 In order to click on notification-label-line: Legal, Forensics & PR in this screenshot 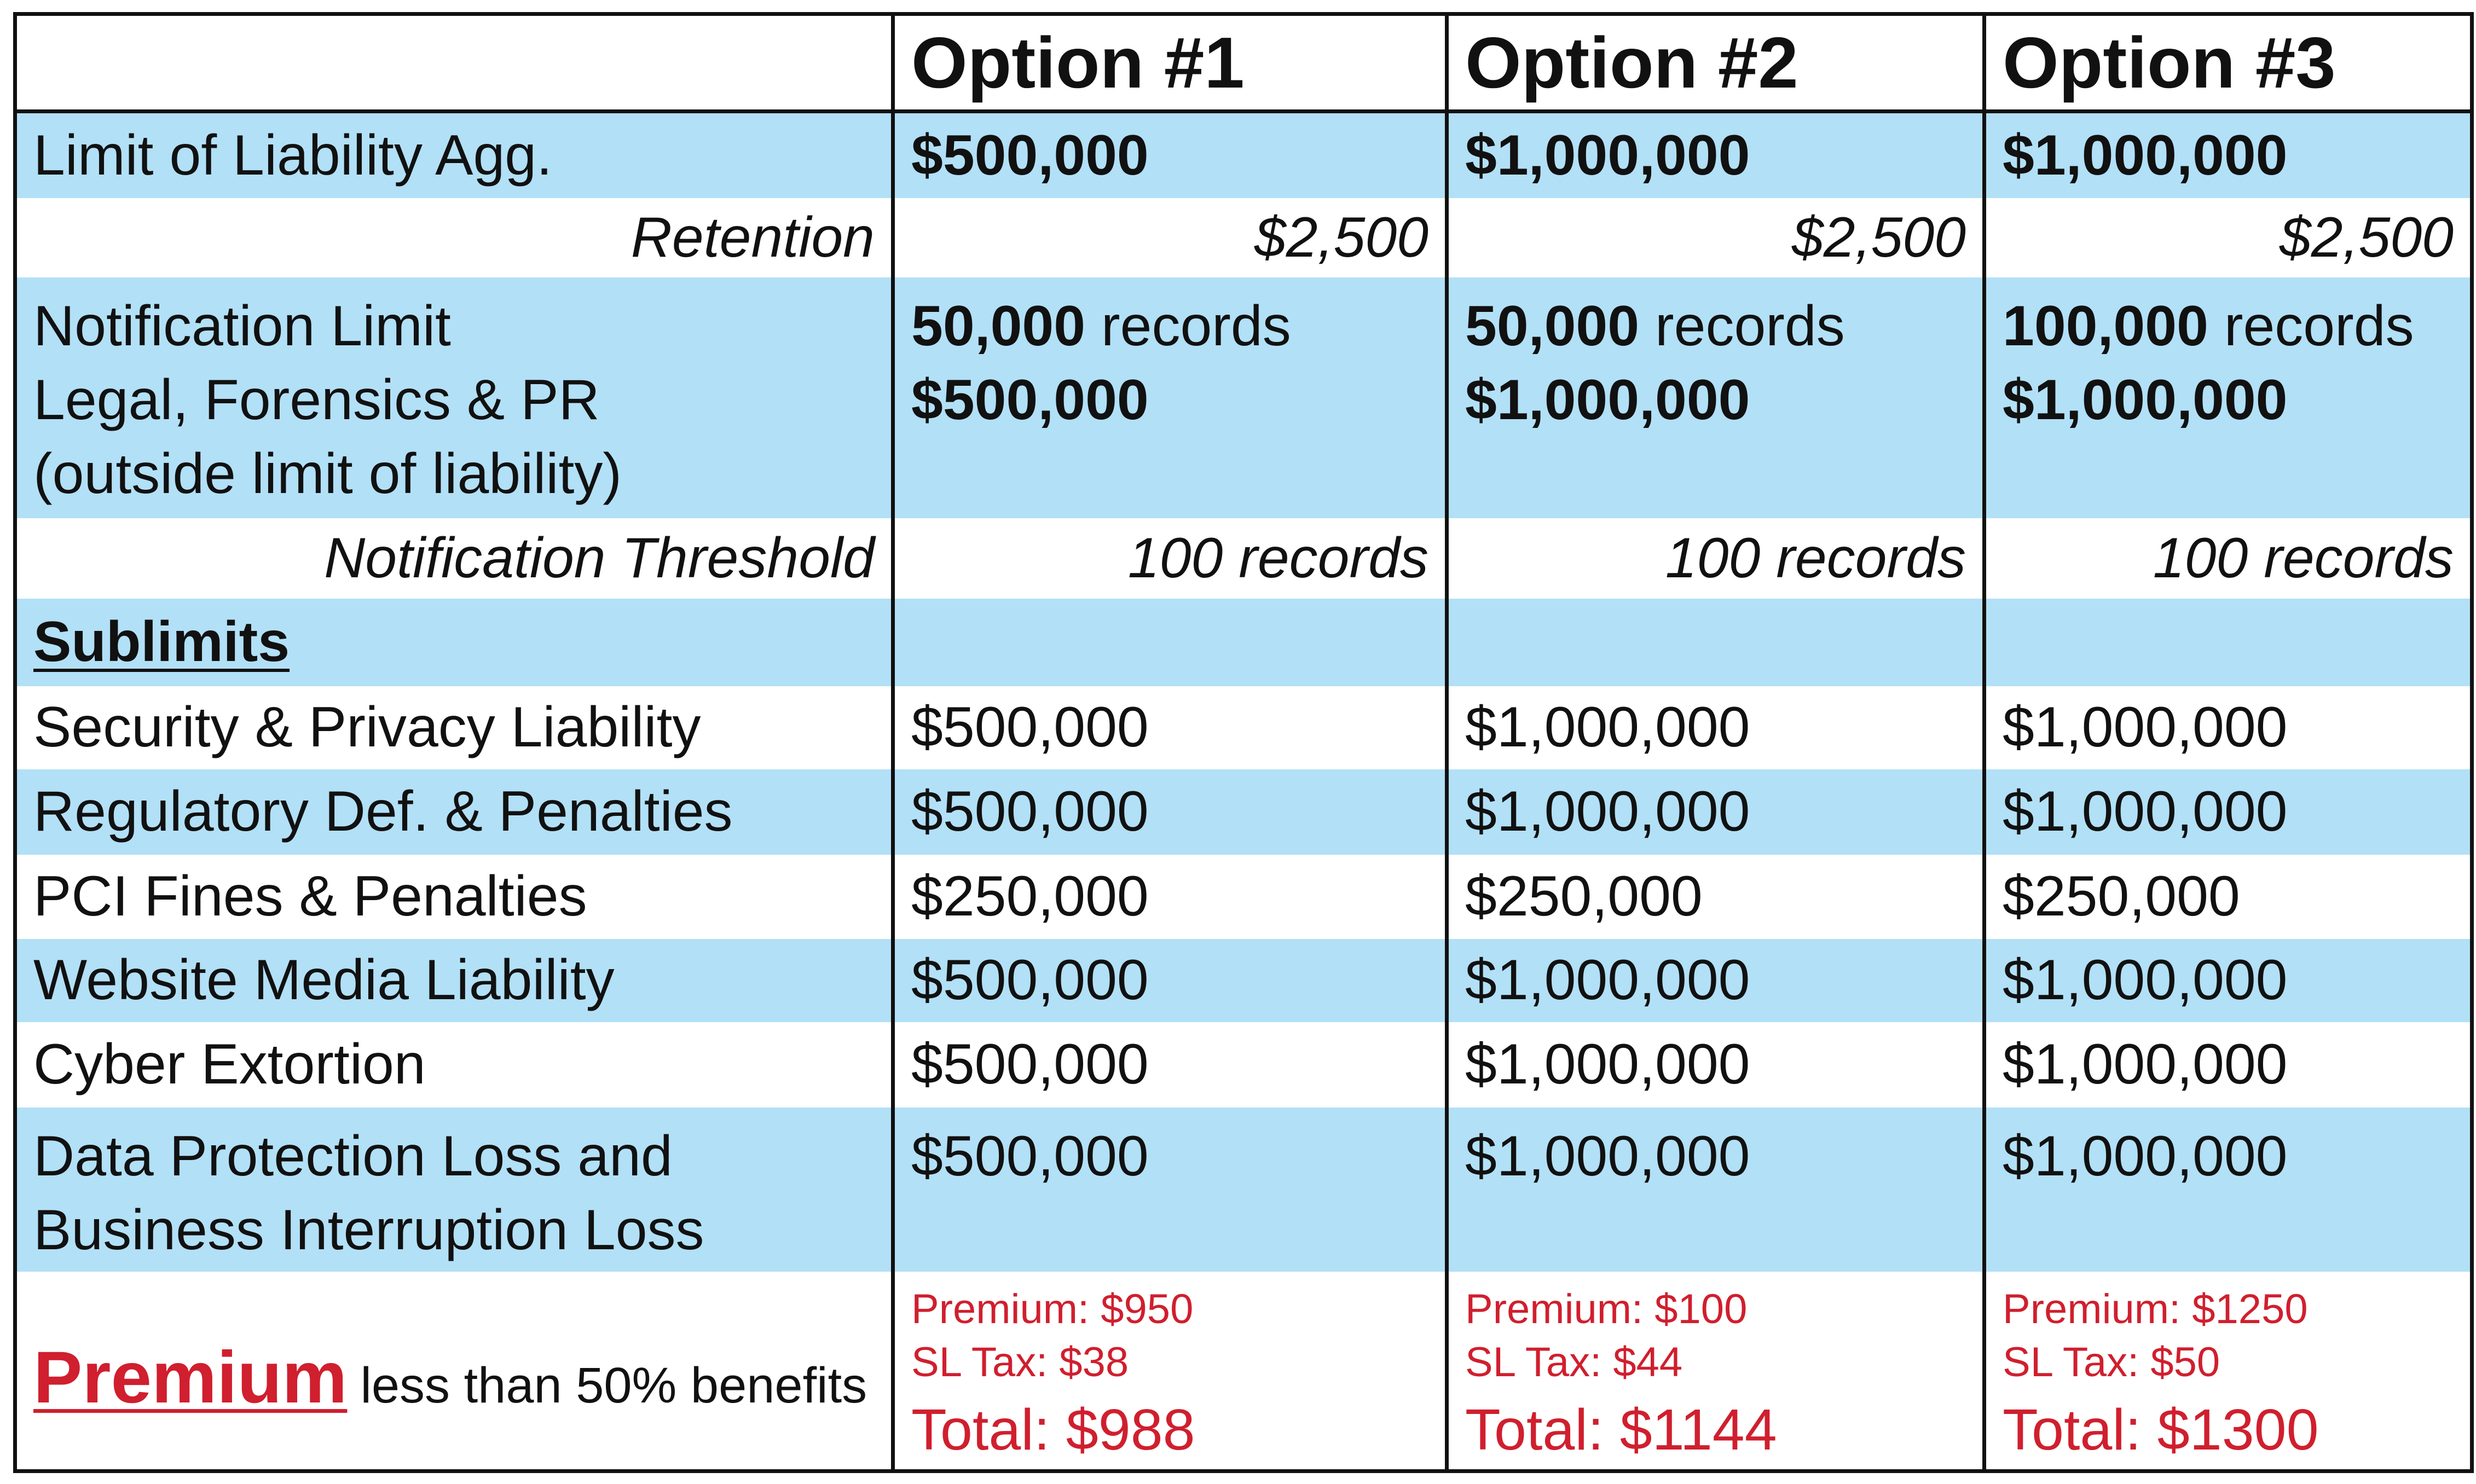, I will do `click(316, 400)`.